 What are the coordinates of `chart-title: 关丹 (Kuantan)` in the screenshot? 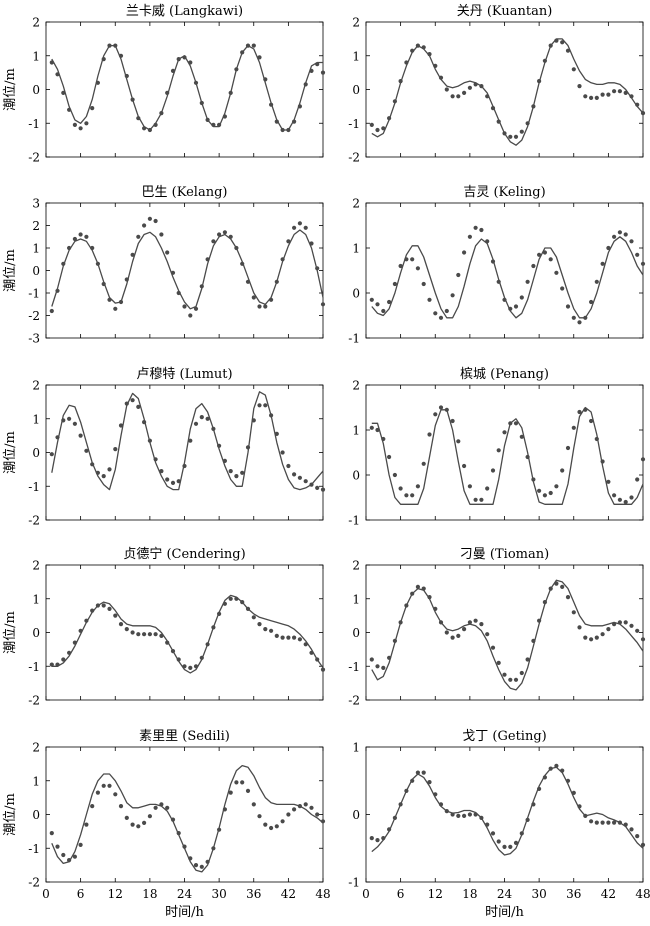 It's located at (505, 11).